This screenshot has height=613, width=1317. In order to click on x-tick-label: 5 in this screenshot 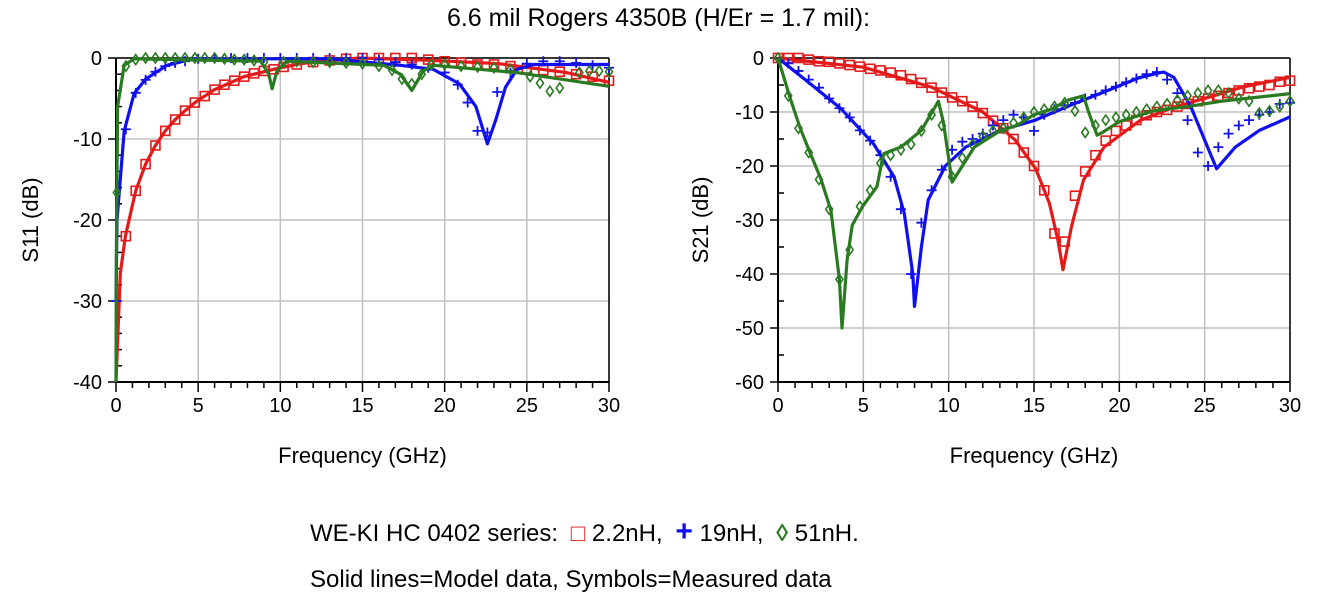, I will do `click(198, 406)`.